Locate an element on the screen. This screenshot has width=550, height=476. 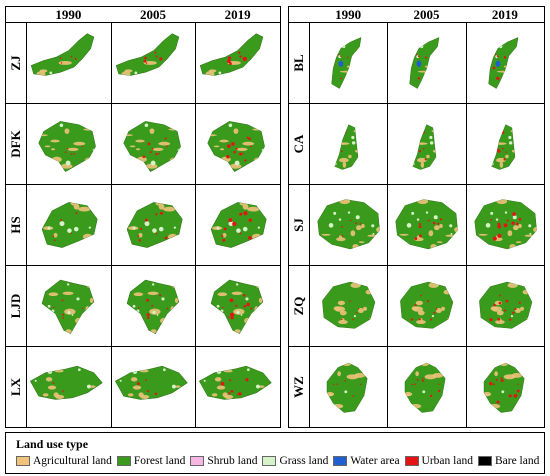
year-header-right: 1990 2005 2019 is located at coordinates (426, 14).